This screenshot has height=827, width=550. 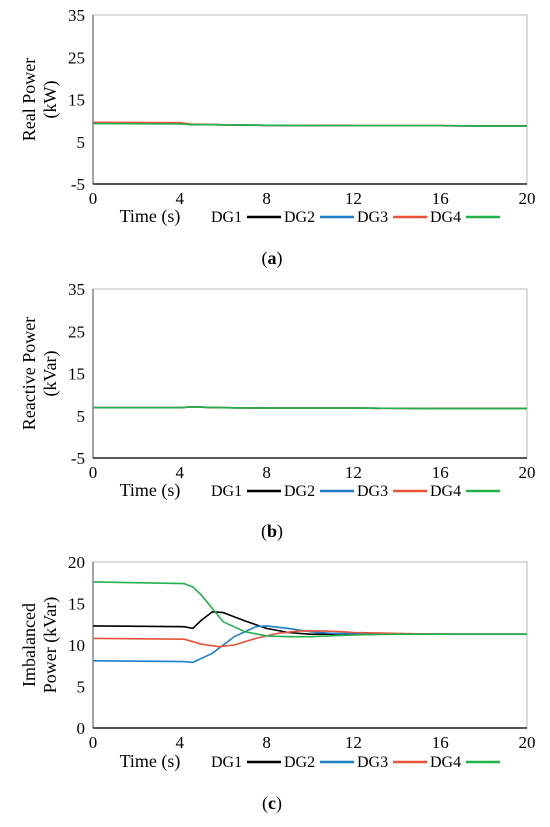 What do you see at coordinates (76, 562) in the screenshot?
I see `y-tick-label: 20` at bounding box center [76, 562].